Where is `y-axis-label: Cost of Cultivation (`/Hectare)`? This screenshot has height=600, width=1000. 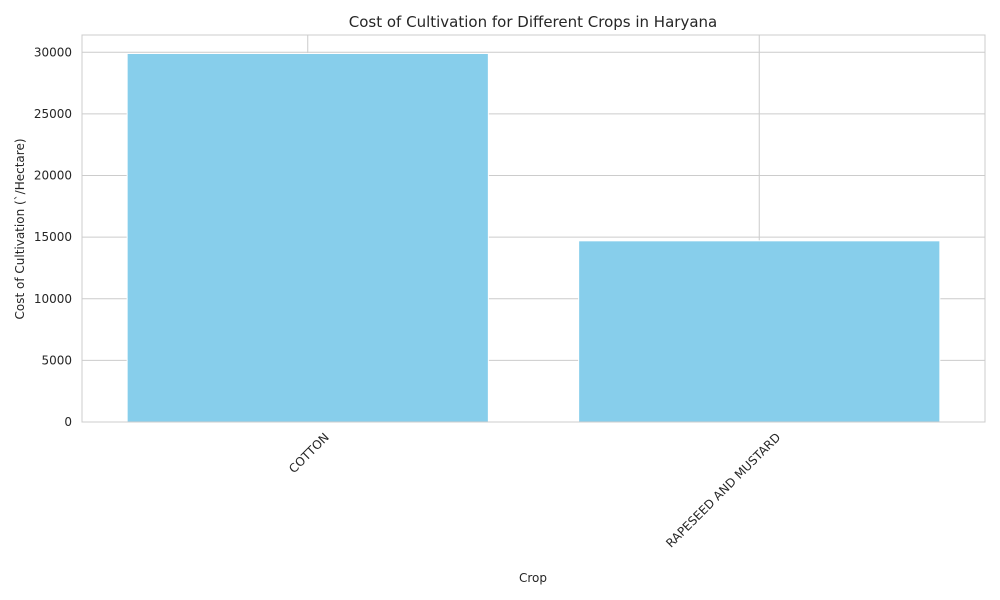
y-axis-label: Cost of Cultivation (`/Hectare) is located at coordinates (20, 228).